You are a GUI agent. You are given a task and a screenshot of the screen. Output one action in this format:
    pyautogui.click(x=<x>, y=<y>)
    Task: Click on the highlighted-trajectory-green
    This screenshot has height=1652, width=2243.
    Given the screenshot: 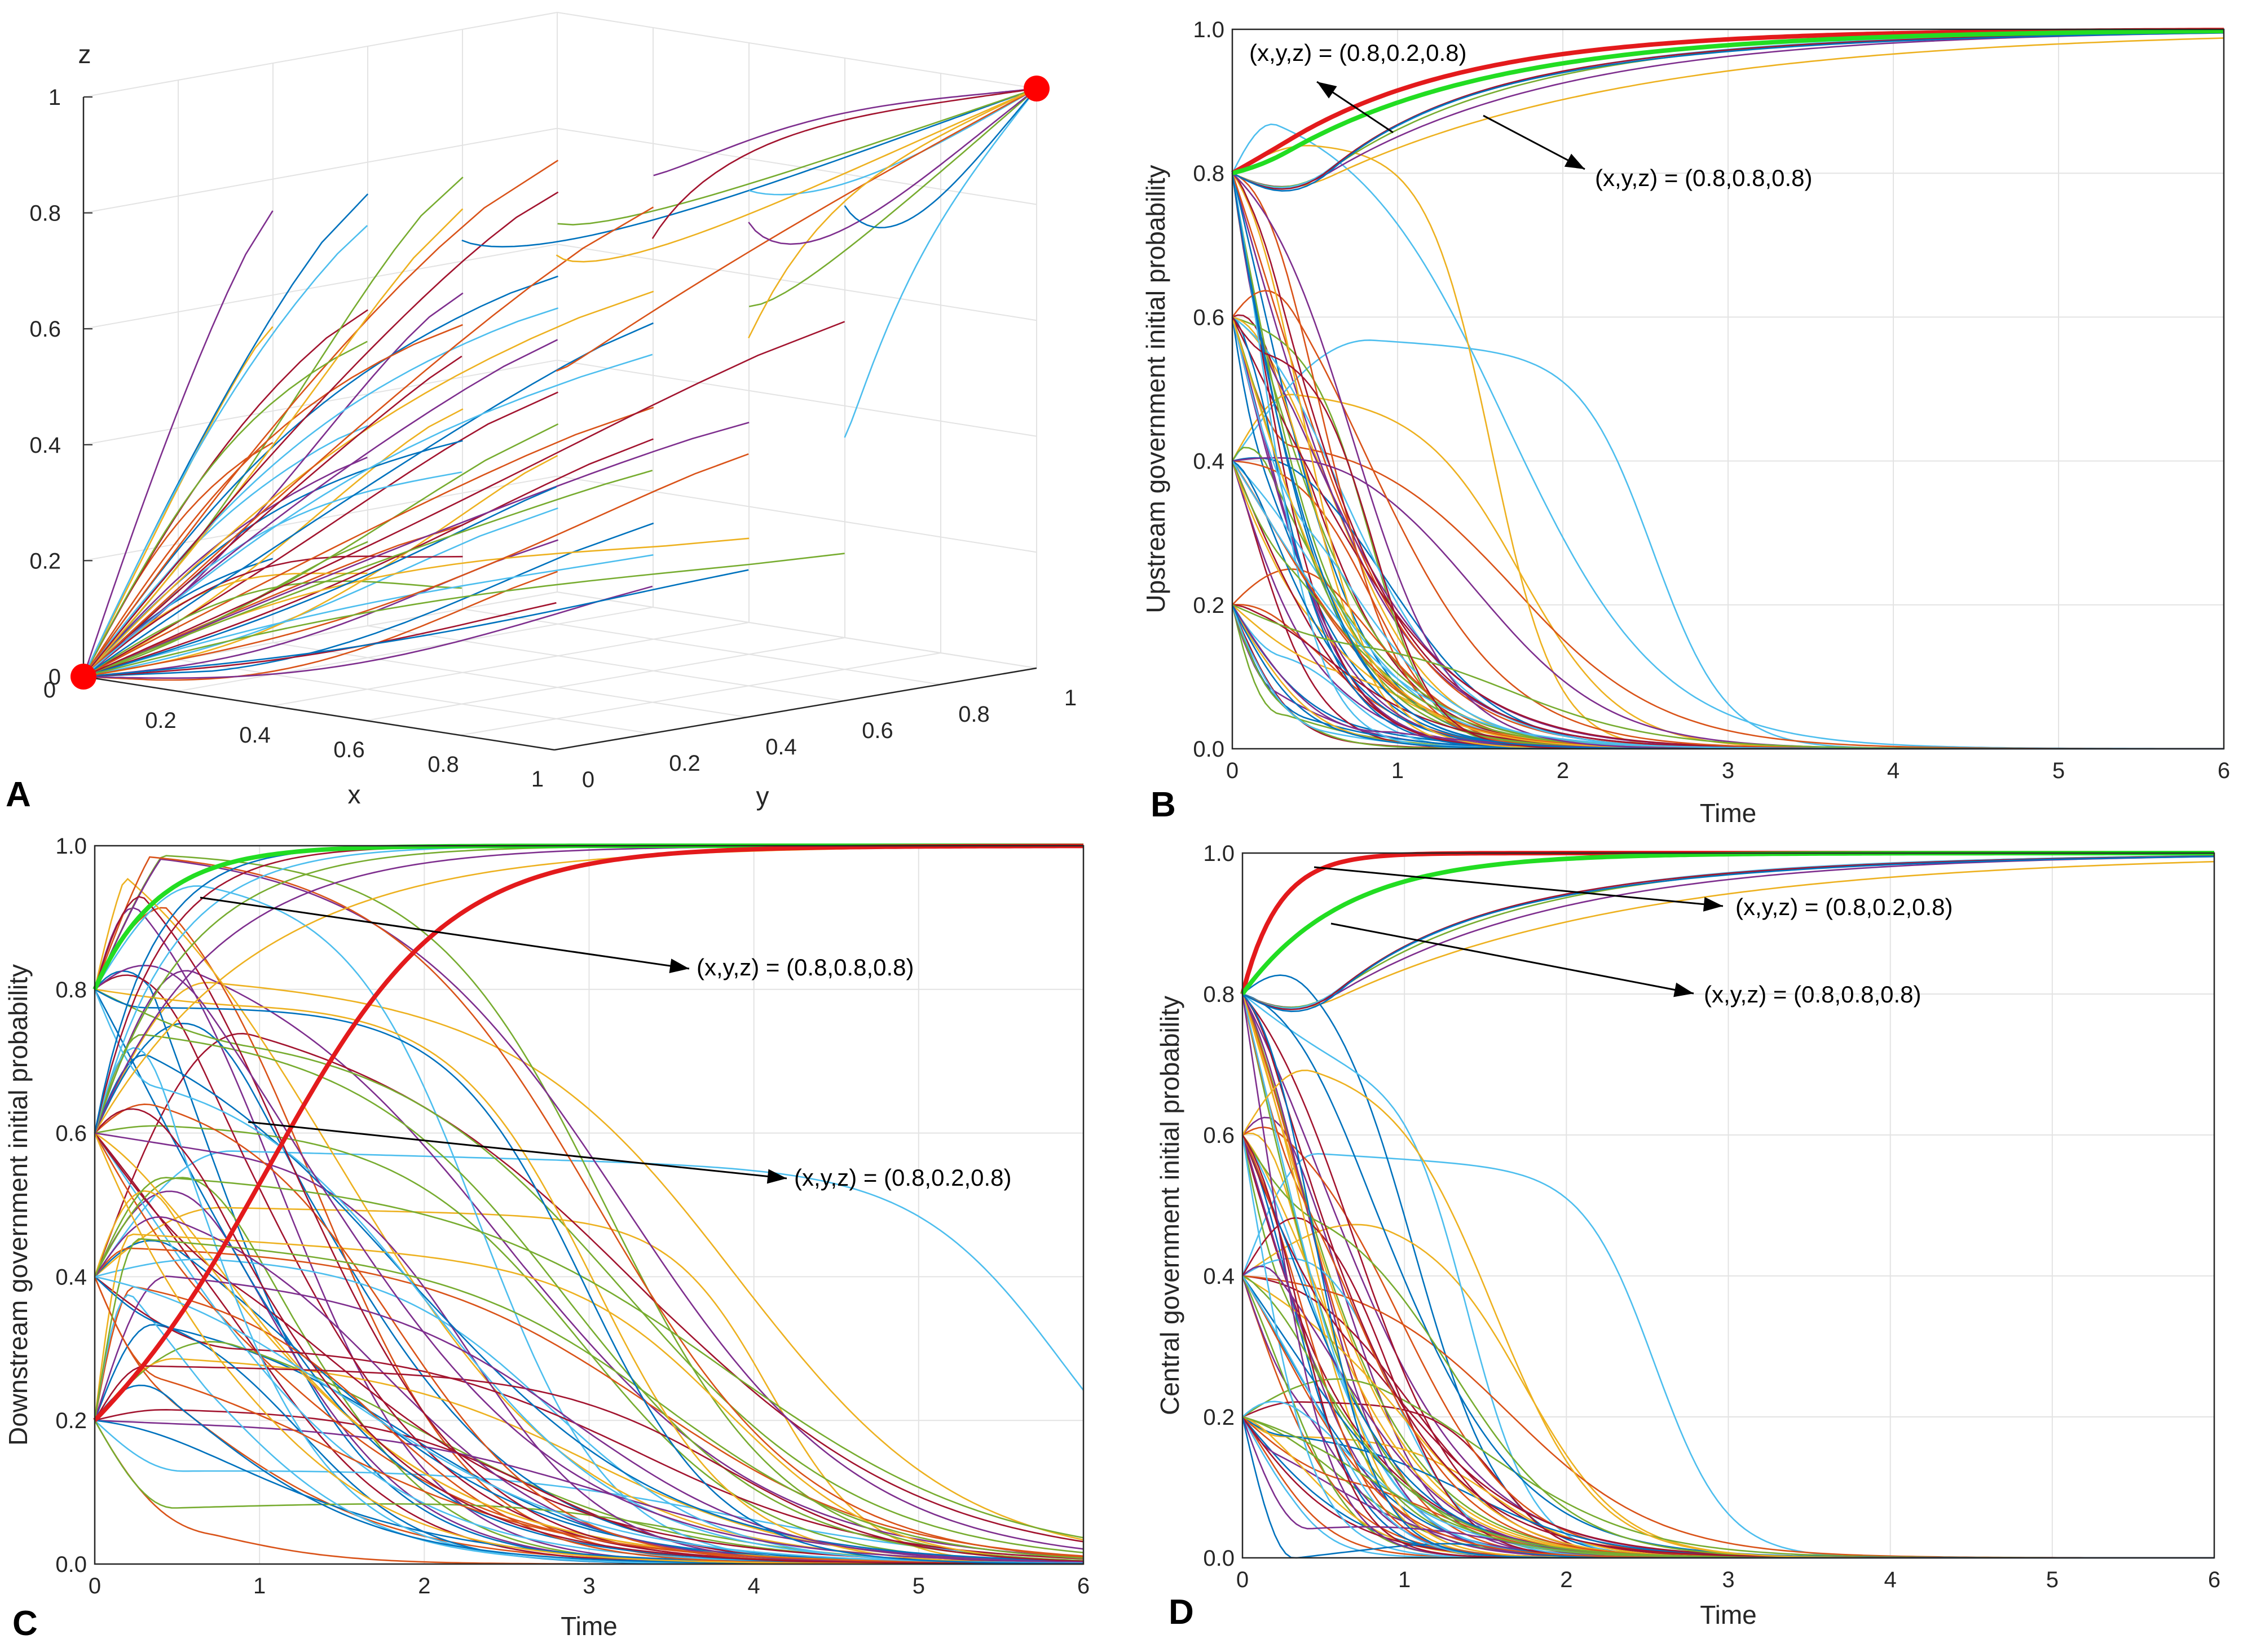 What is the action you would take?
    pyautogui.click(x=1727, y=102)
    